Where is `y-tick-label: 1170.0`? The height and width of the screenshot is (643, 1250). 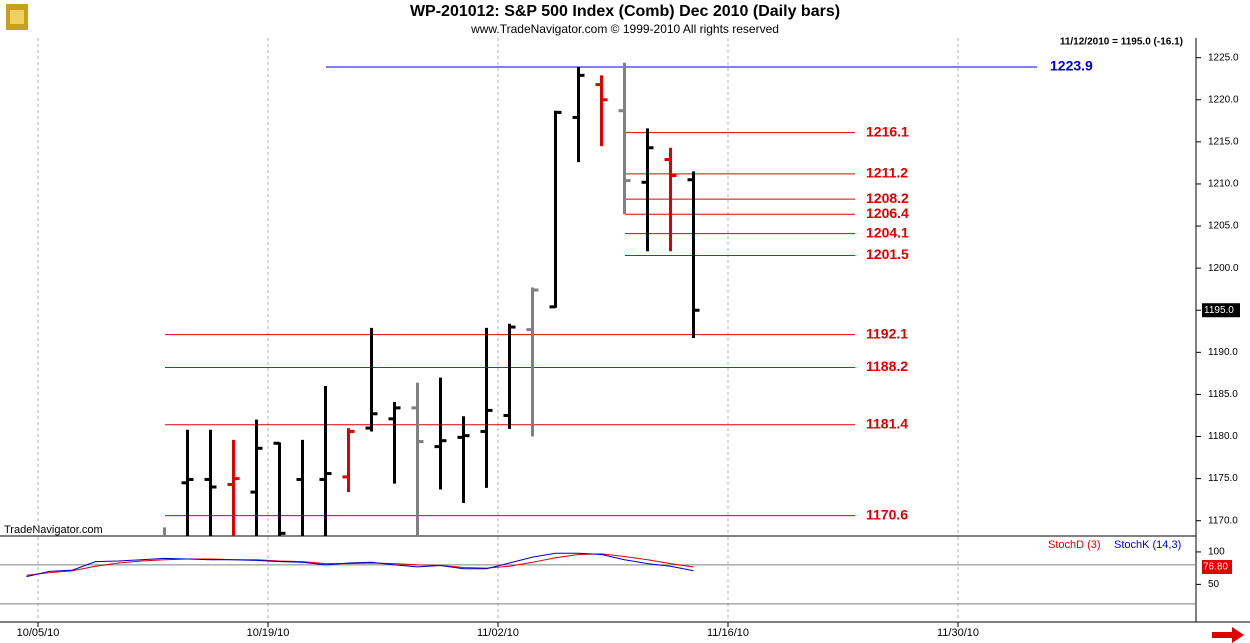
y-tick-label: 1170.0 is located at coordinates (1223, 520).